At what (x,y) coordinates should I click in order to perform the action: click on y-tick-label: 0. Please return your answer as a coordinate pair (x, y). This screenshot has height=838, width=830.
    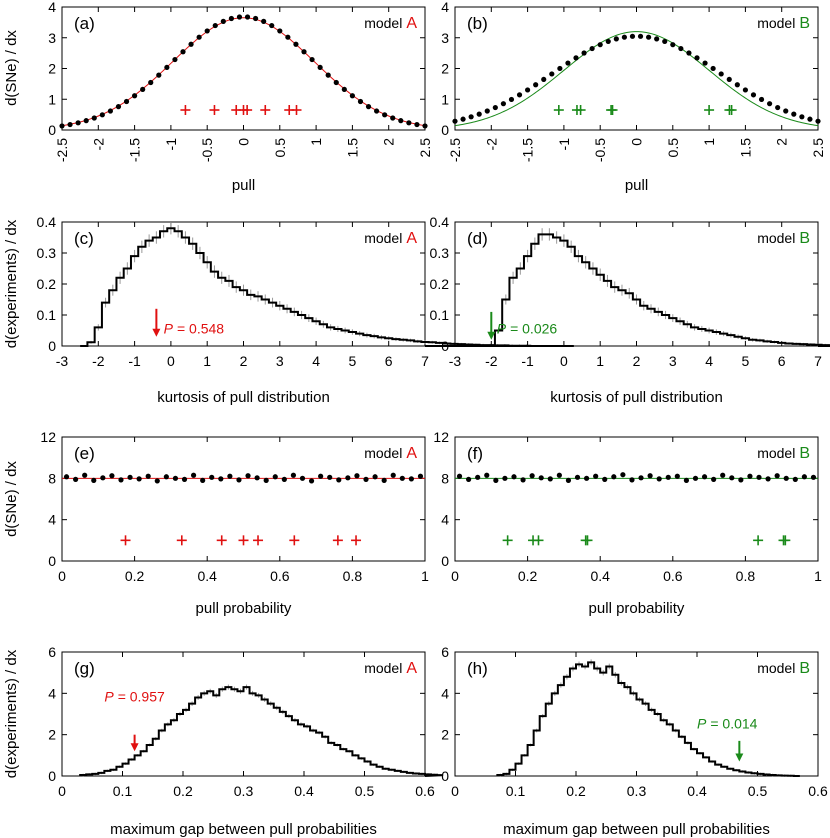
    Looking at the image, I should click on (445, 130).